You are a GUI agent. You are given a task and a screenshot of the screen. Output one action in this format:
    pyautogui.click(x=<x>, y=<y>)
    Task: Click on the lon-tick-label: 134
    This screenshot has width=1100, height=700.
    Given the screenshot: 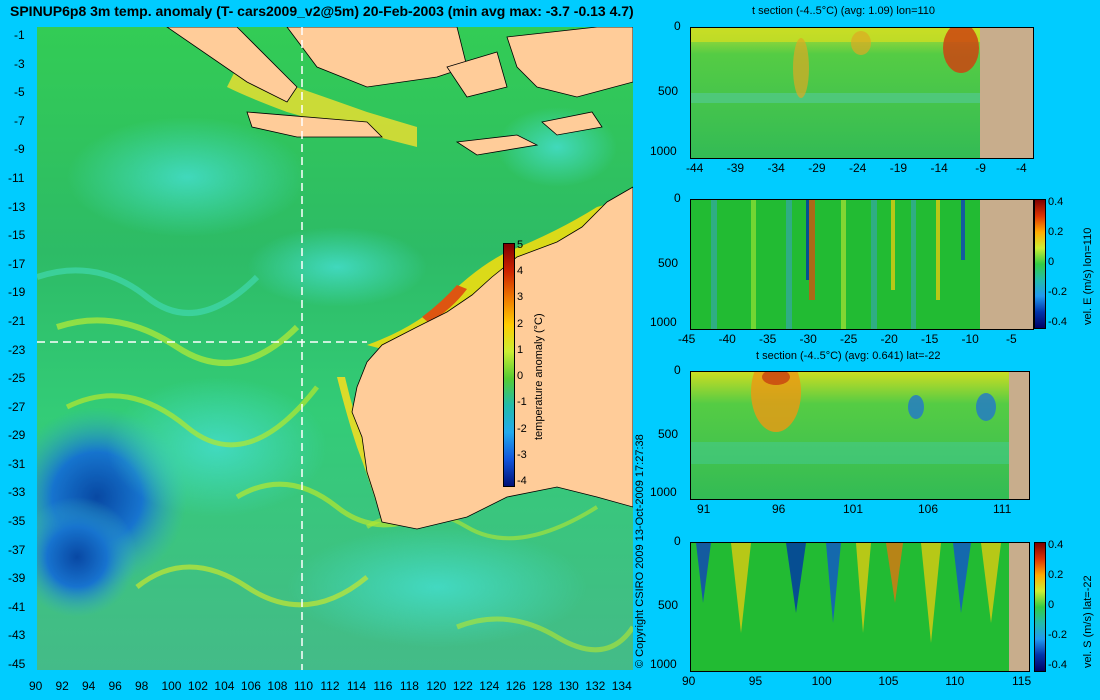 What is the action you would take?
    pyautogui.click(x=621, y=686)
    